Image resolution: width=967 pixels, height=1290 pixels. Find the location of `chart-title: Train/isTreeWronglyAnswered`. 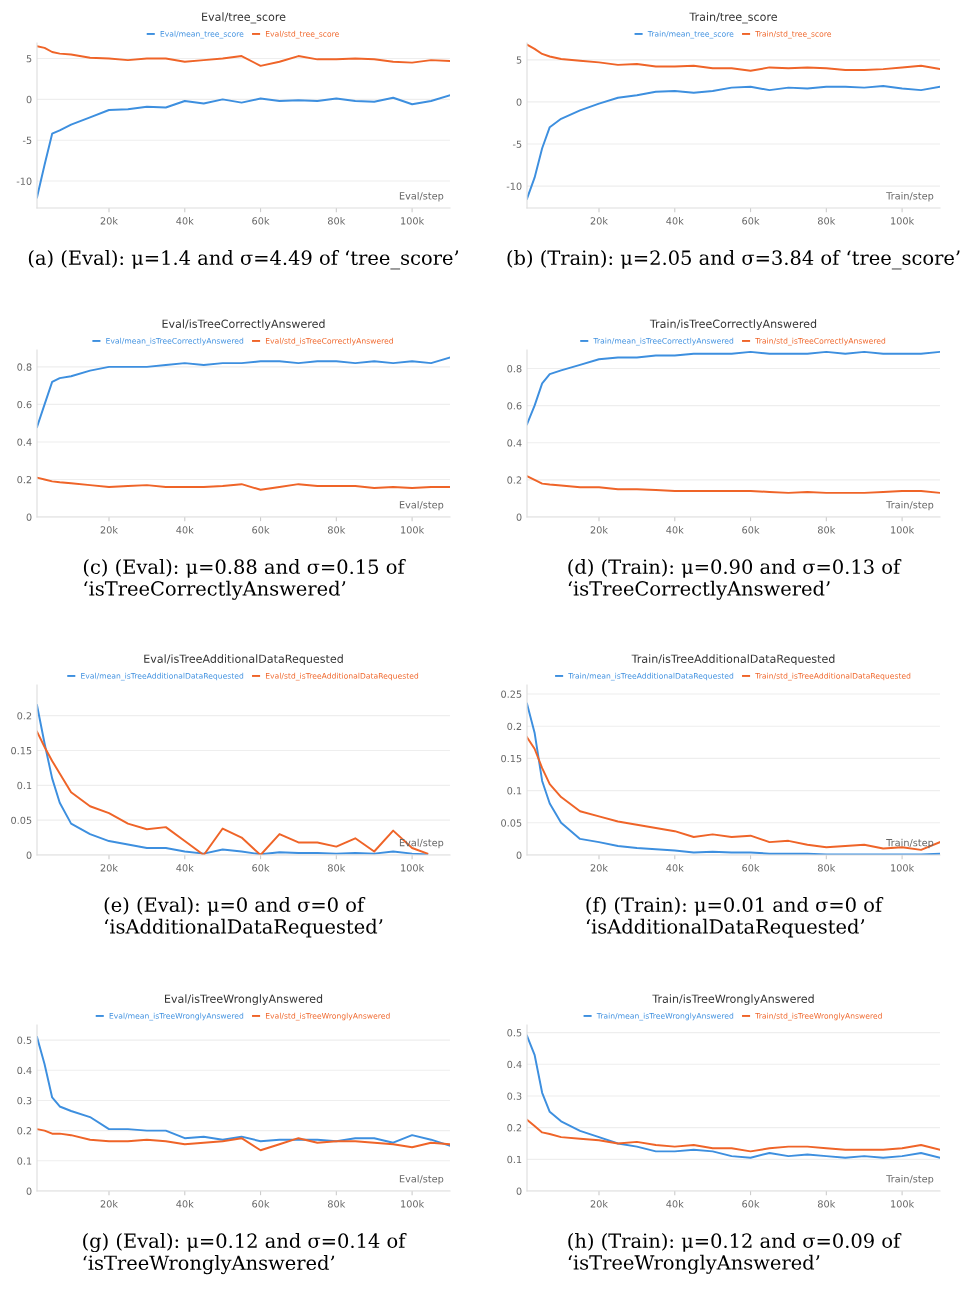

chart-title: Train/isTreeWronglyAnswered is located at coordinates (733, 1000).